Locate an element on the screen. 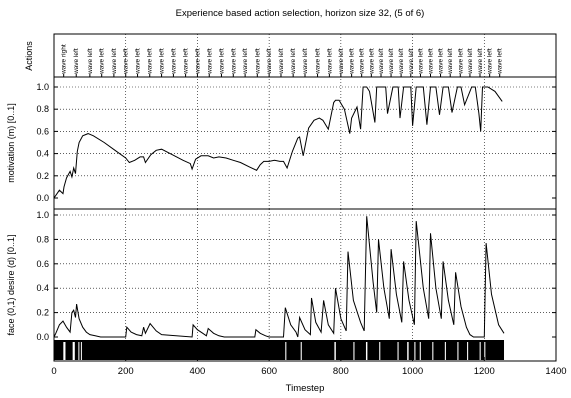  x-tick-label: 200 is located at coordinates (126, 371).